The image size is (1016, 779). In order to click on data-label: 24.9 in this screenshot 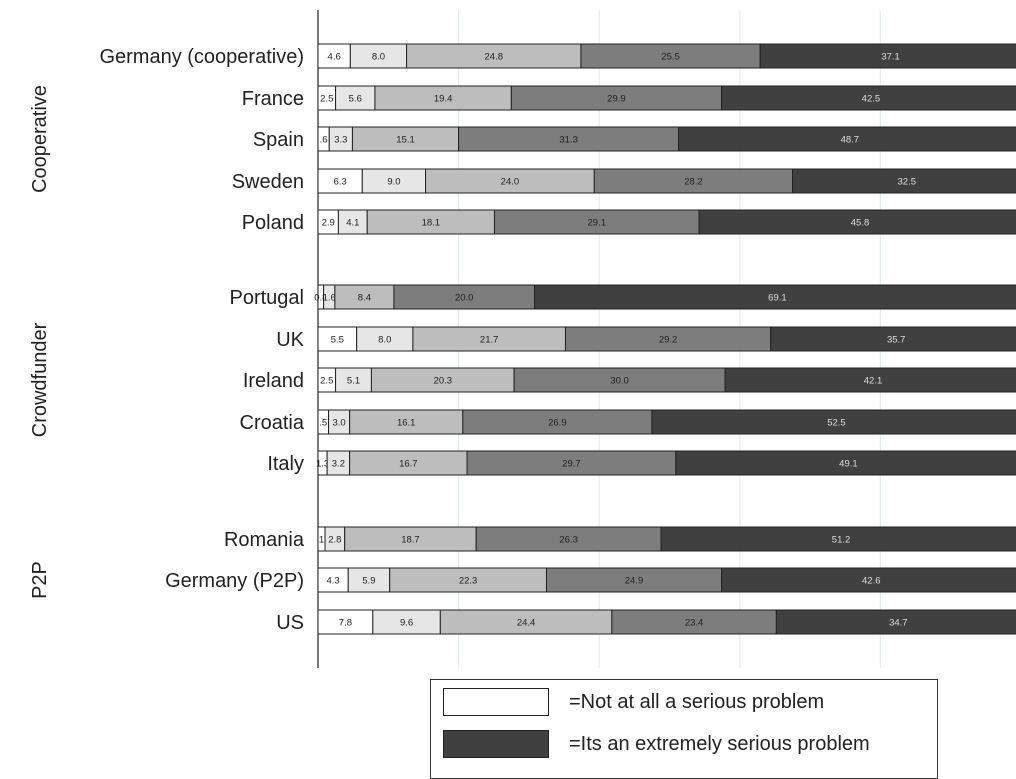, I will do `click(634, 581)`.